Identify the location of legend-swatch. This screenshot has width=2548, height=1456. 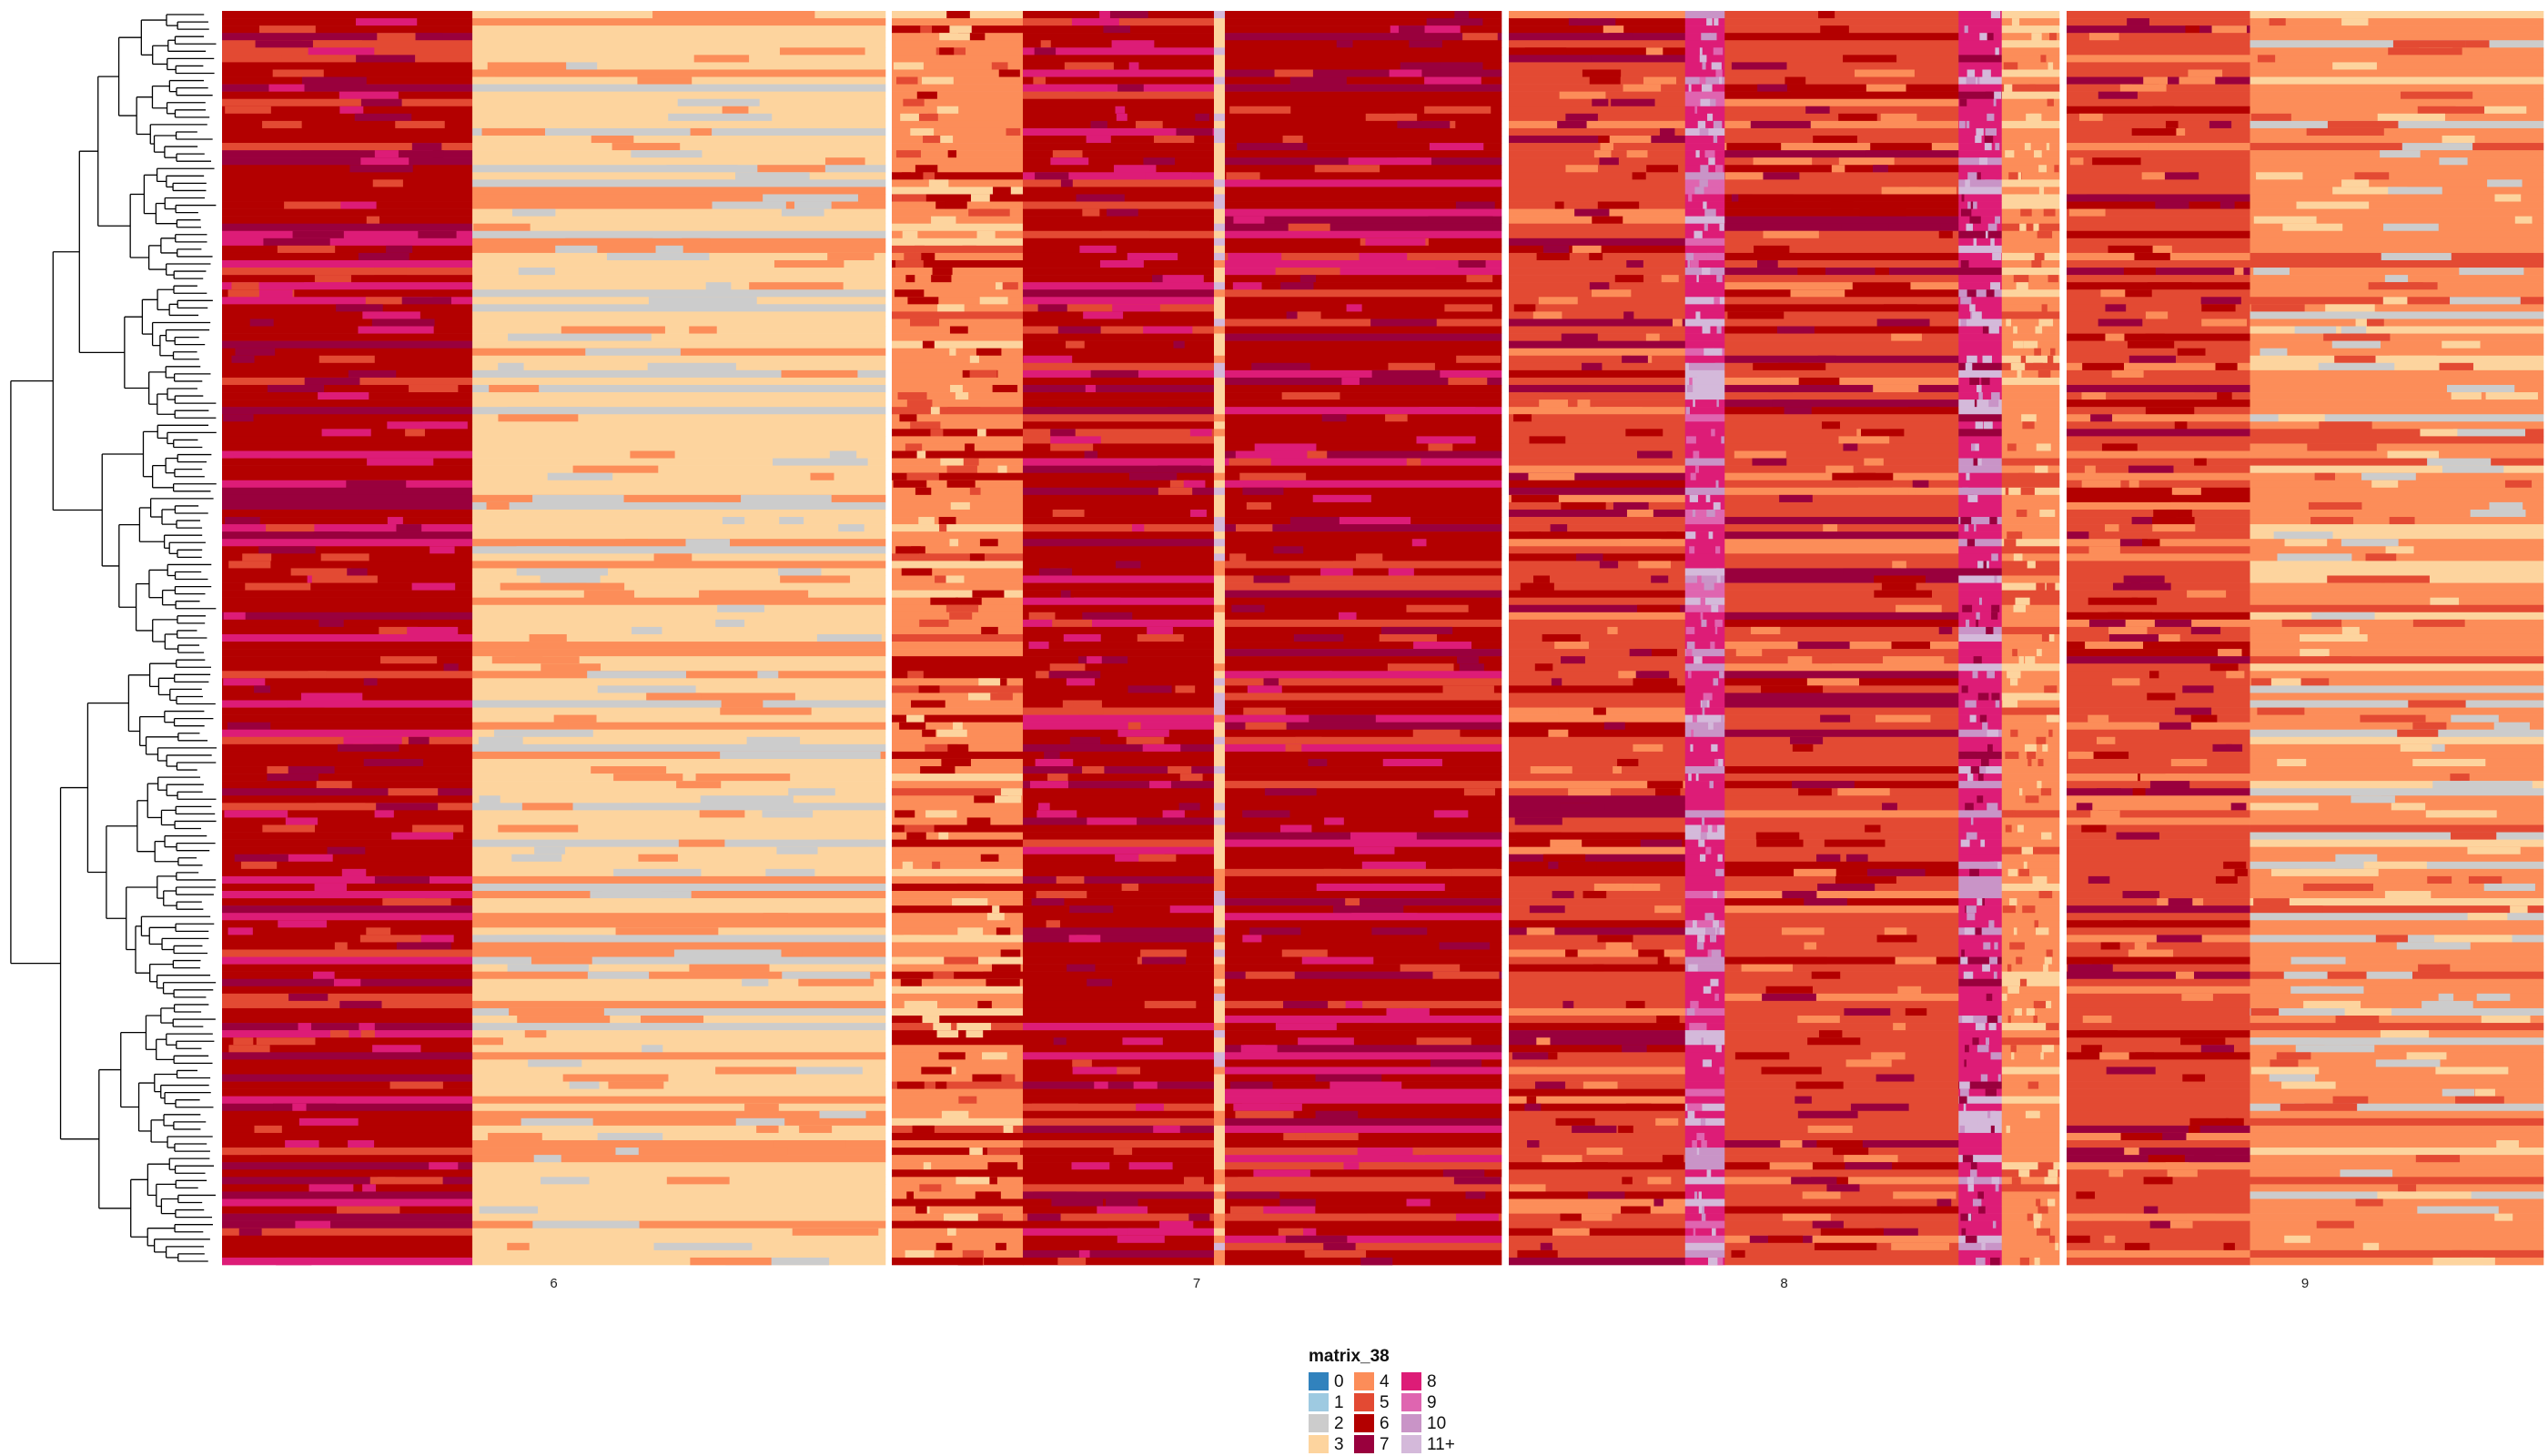
(1364, 1381).